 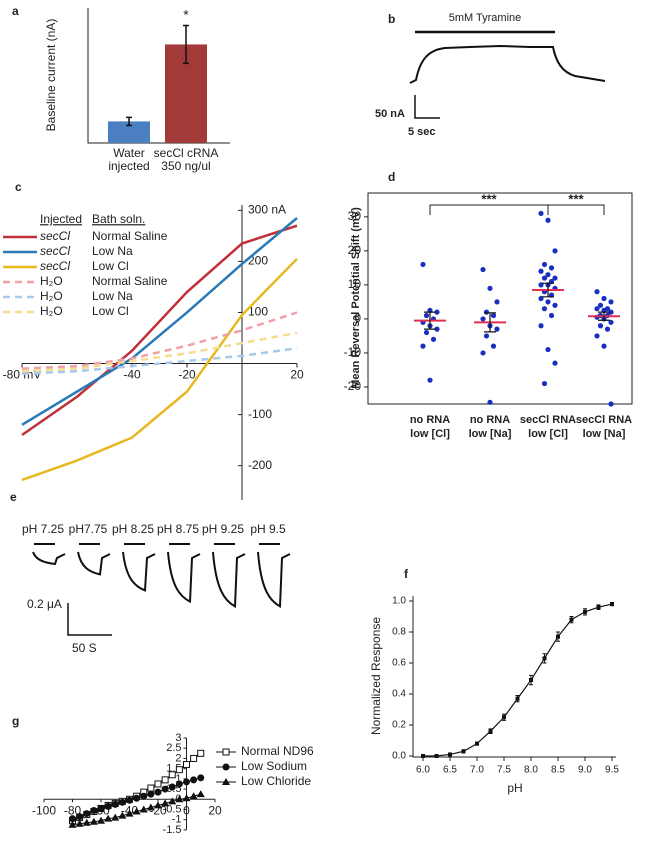 What do you see at coordinates (357, 318) in the screenshot?
I see `y-tick-label: 0` at bounding box center [357, 318].